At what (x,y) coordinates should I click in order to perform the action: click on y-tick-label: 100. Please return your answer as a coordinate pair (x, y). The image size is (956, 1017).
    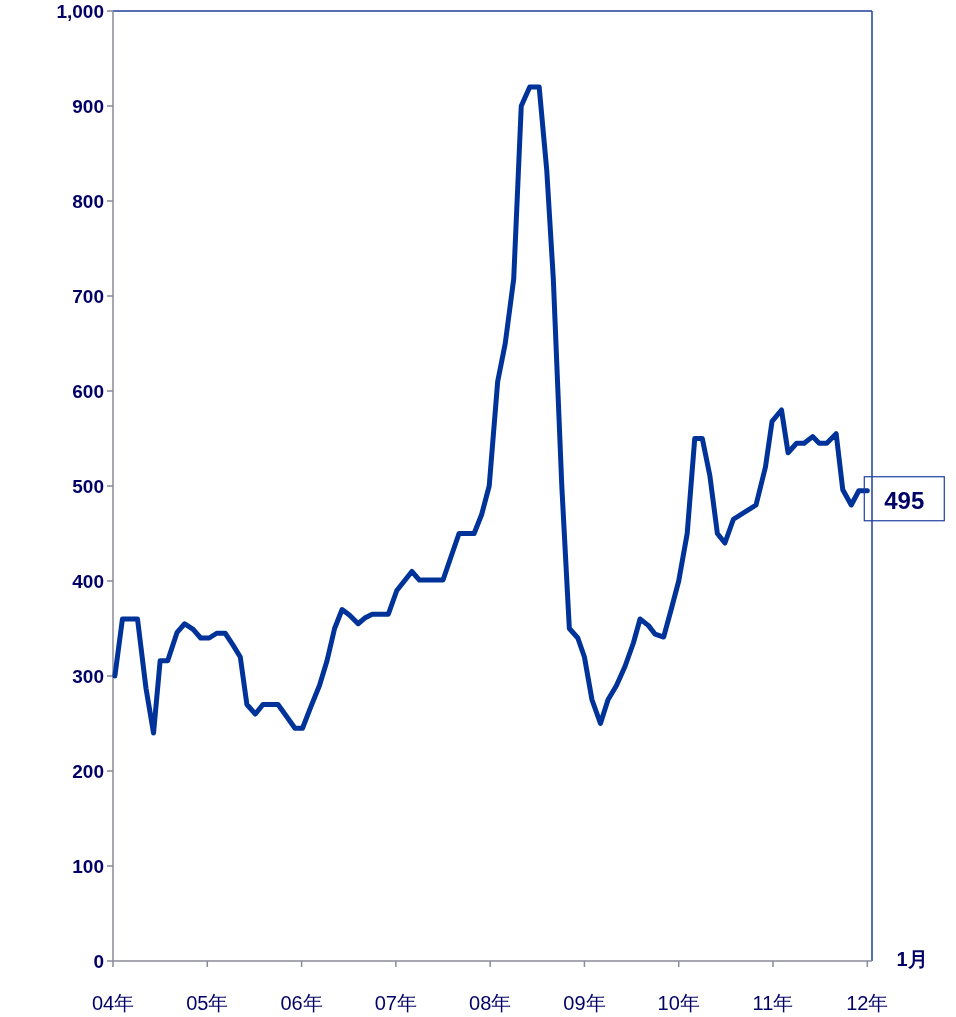
    Looking at the image, I should click on (88, 866).